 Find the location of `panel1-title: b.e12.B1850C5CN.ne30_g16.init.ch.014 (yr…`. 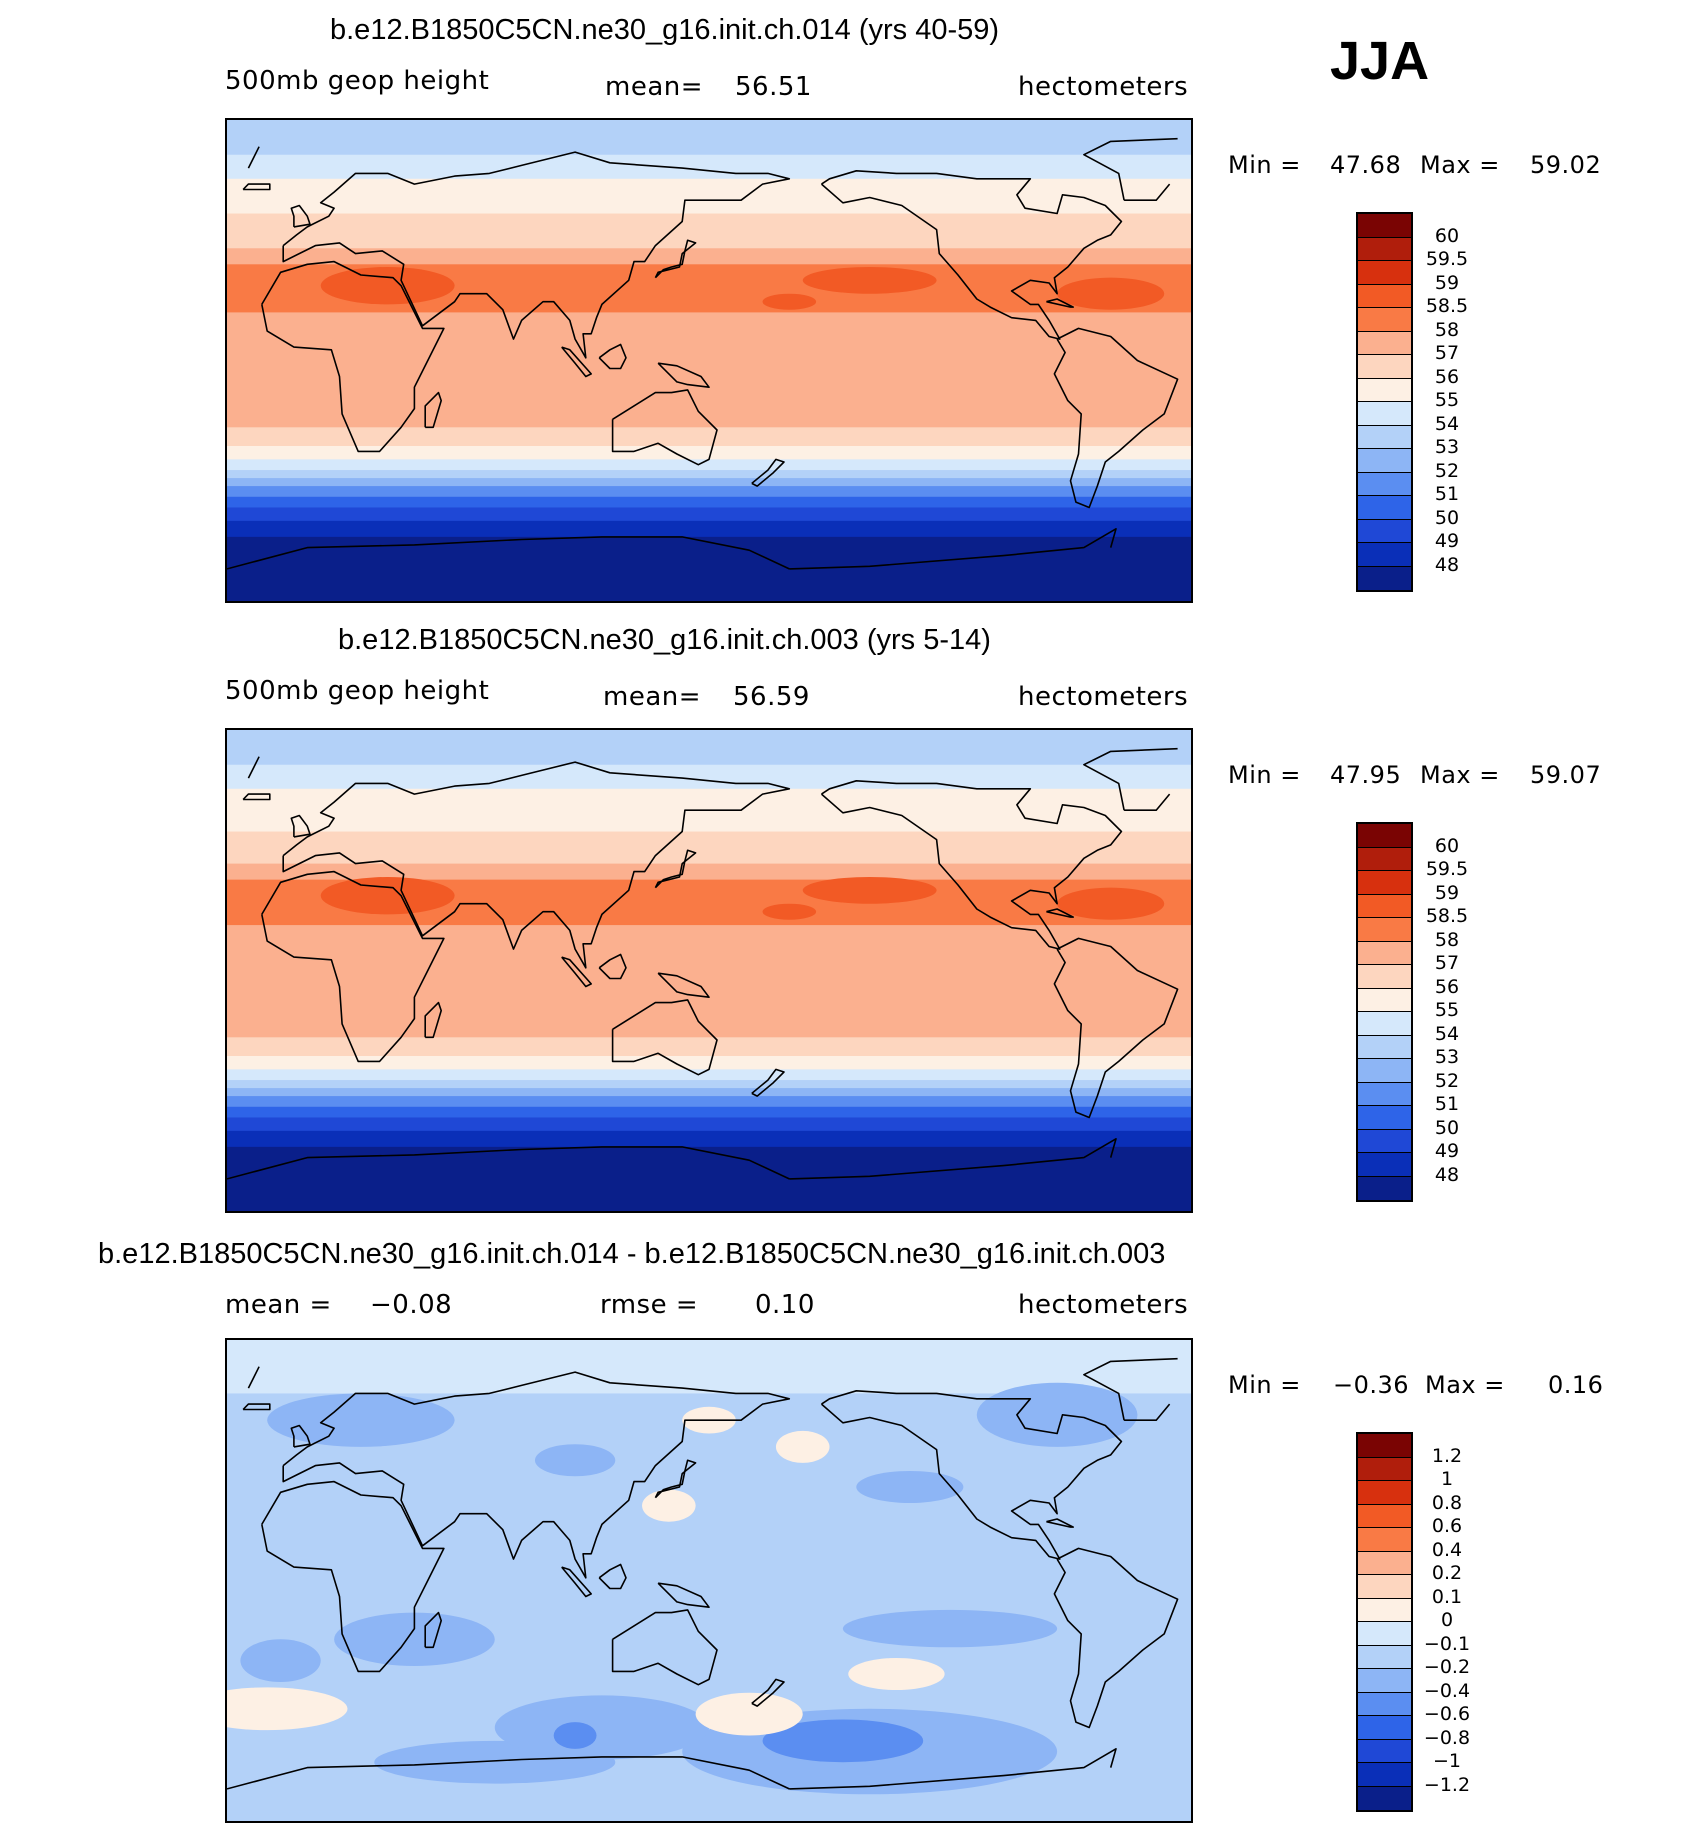

panel1-title: b.e12.B1850C5CN.ne30_g16.init.ch.014 (yr… is located at coordinates (665, 30).